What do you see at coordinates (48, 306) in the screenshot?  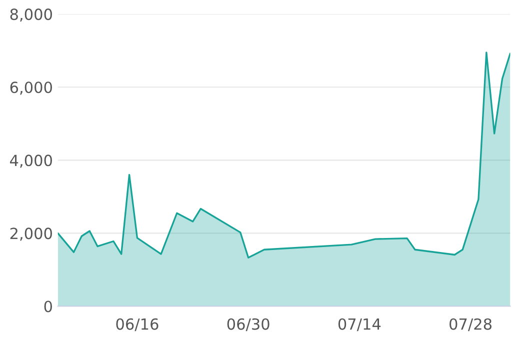 I see `y-tick-label: 0` at bounding box center [48, 306].